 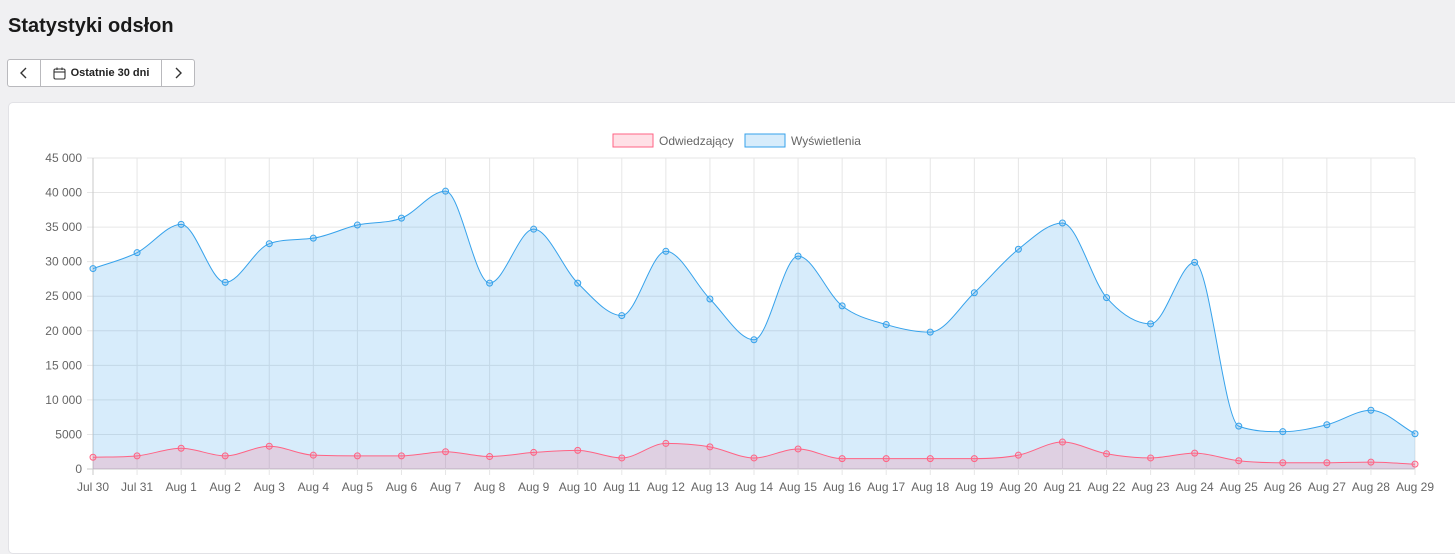 What do you see at coordinates (710, 487) in the screenshot?
I see `x-tick-label: Aug 13` at bounding box center [710, 487].